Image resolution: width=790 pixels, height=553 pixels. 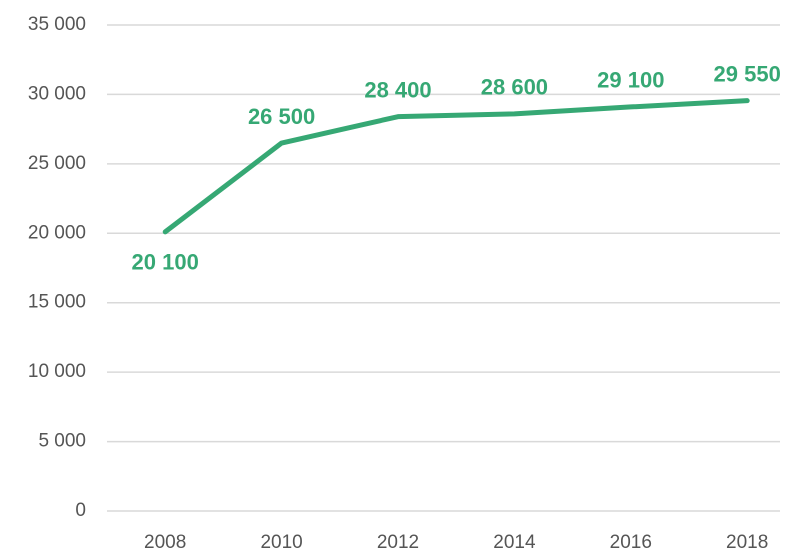 I want to click on x-tick-label: 2012, so click(x=398, y=542).